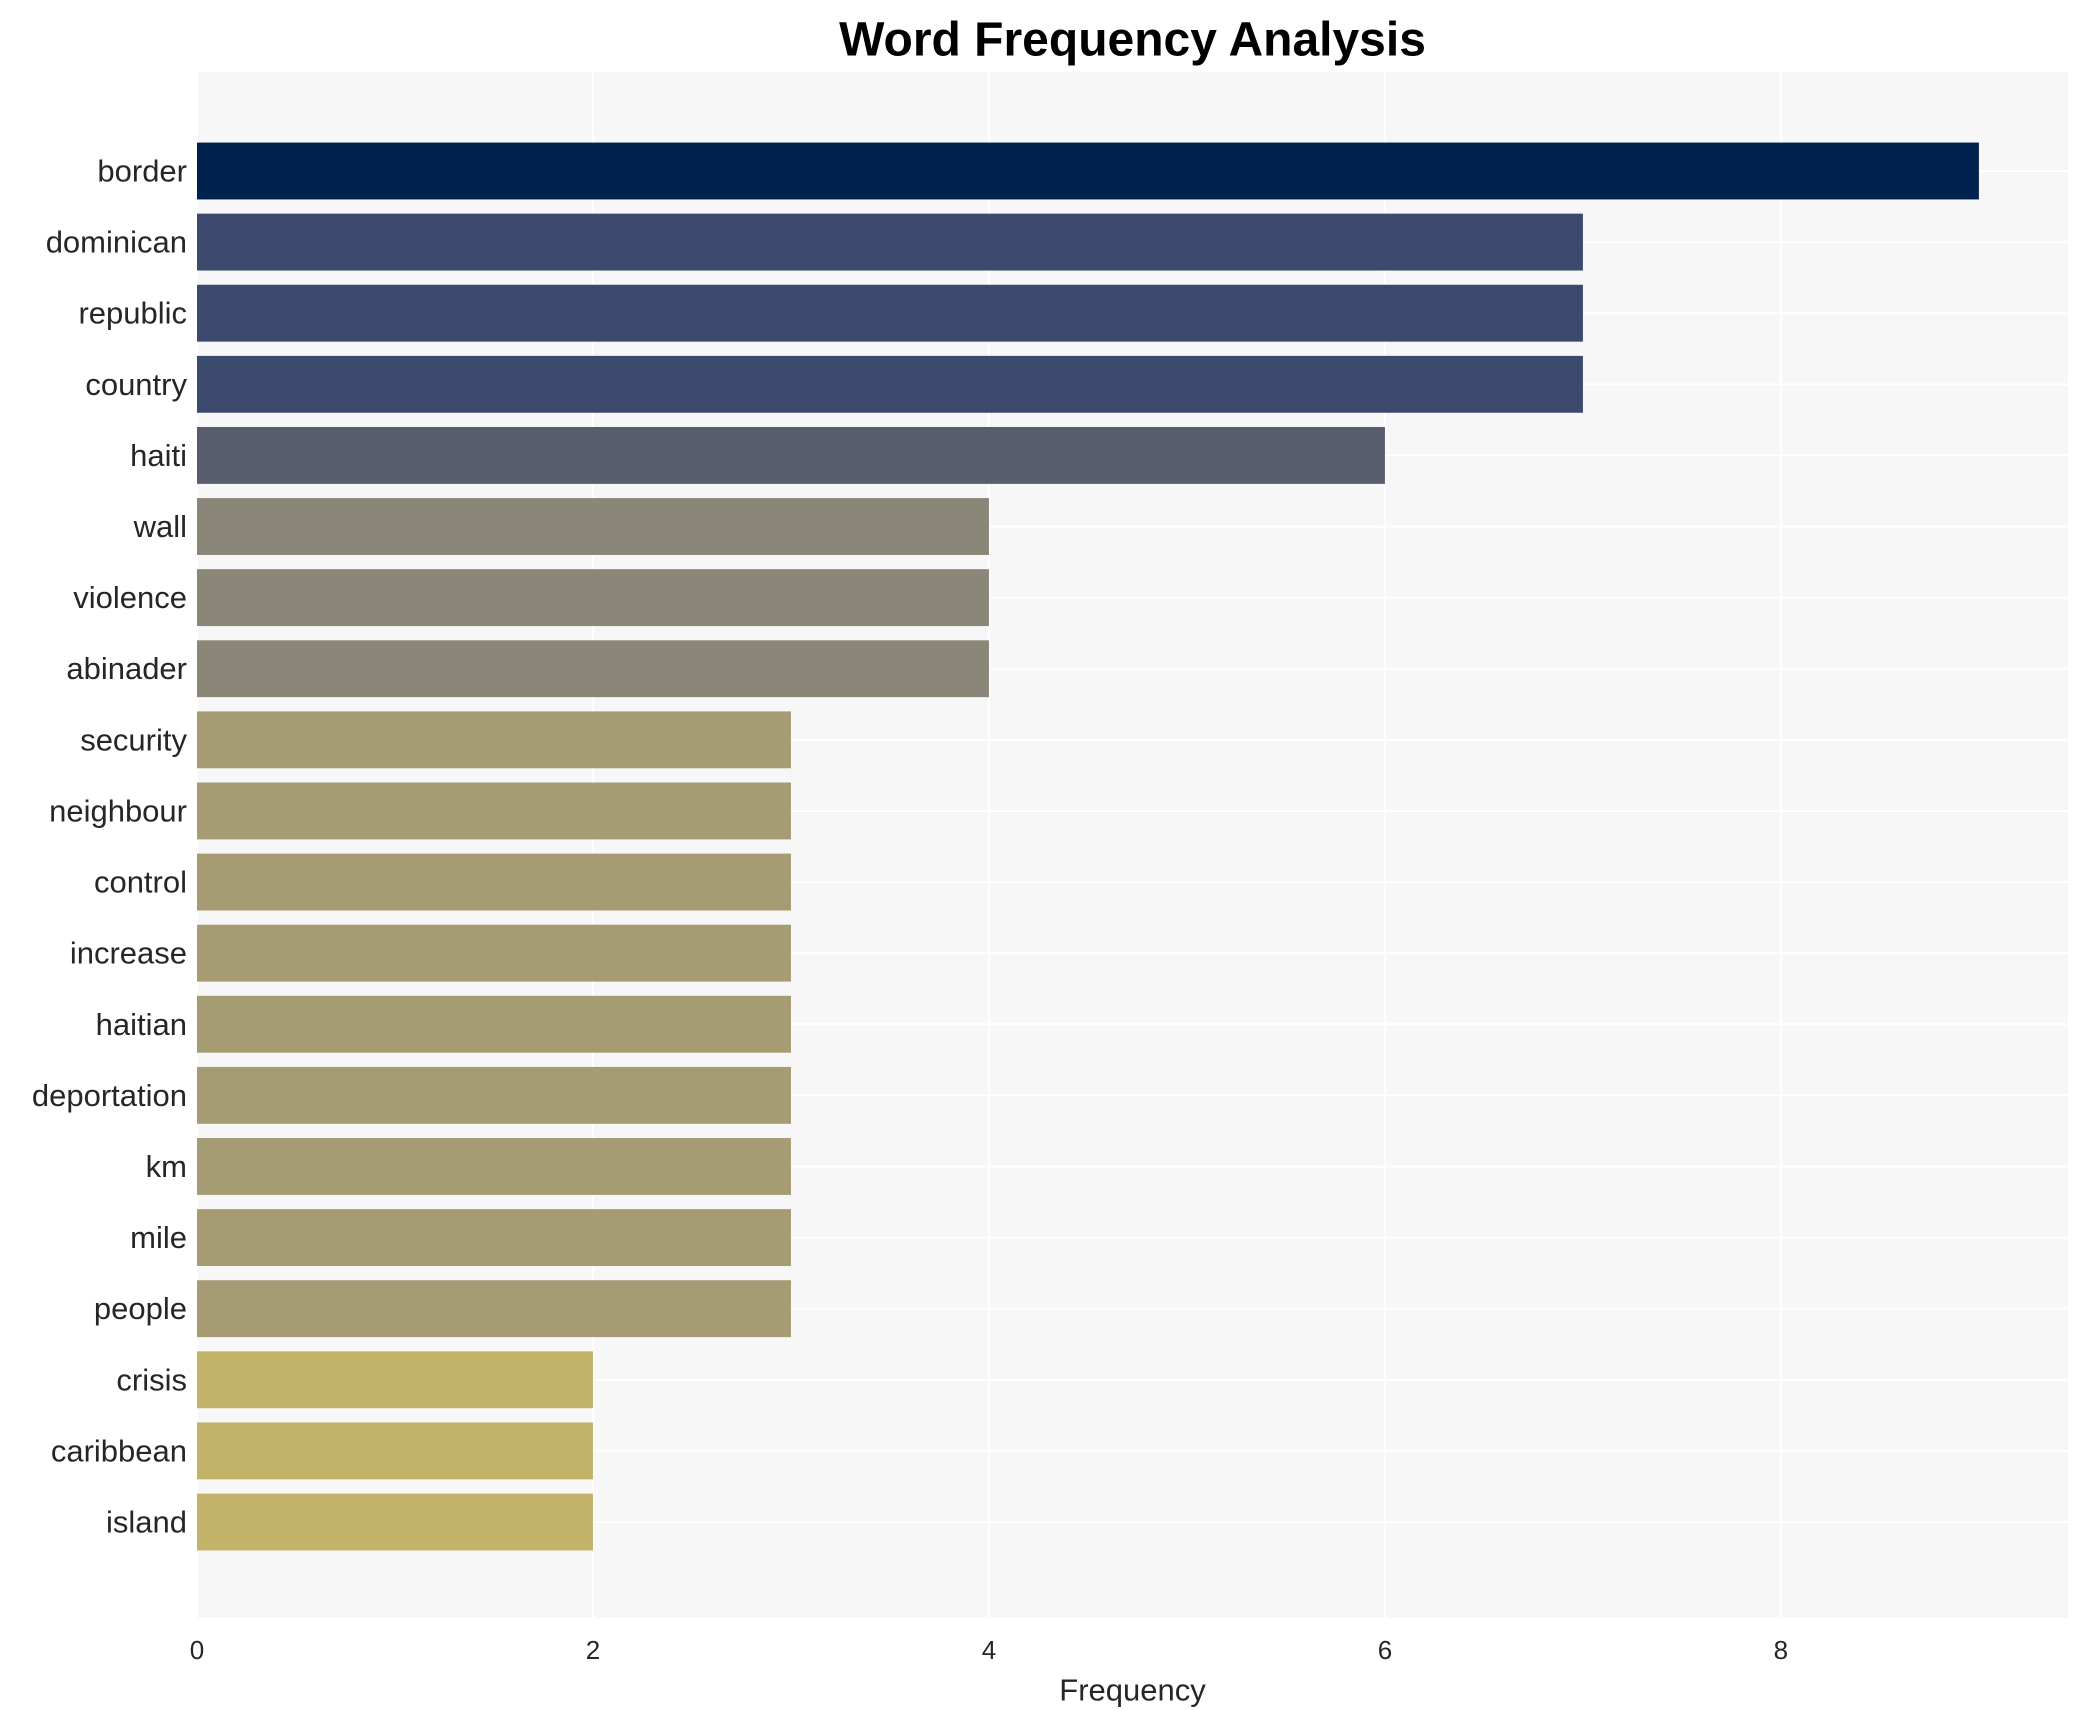 This screenshot has height=1710, width=2076. I want to click on category-label-caribbean: caribbean, so click(119, 1450).